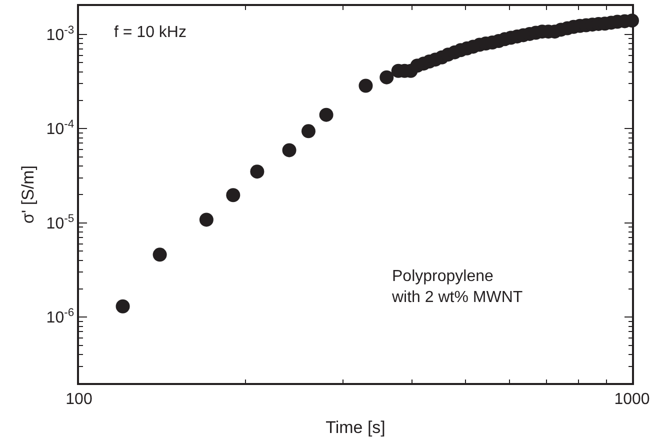 This screenshot has width=656, height=447. What do you see at coordinates (457, 287) in the screenshot?
I see `annotation: Polypropylene with 2 wt% MWNT` at bounding box center [457, 287].